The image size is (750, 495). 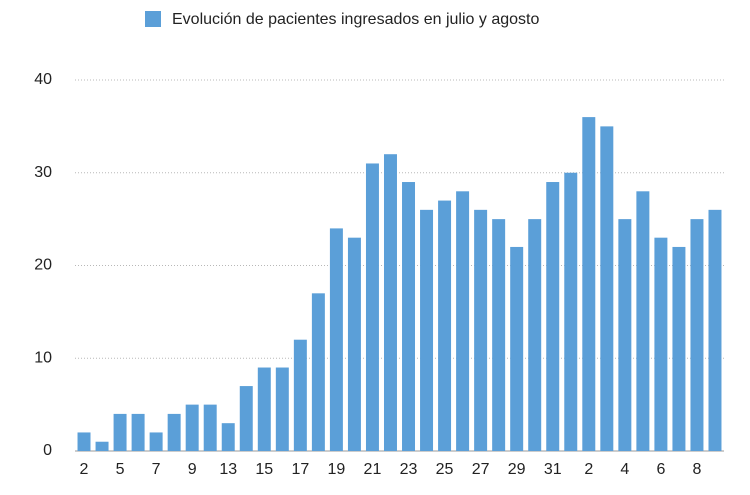 I want to click on legend-swatch, so click(x=153, y=19).